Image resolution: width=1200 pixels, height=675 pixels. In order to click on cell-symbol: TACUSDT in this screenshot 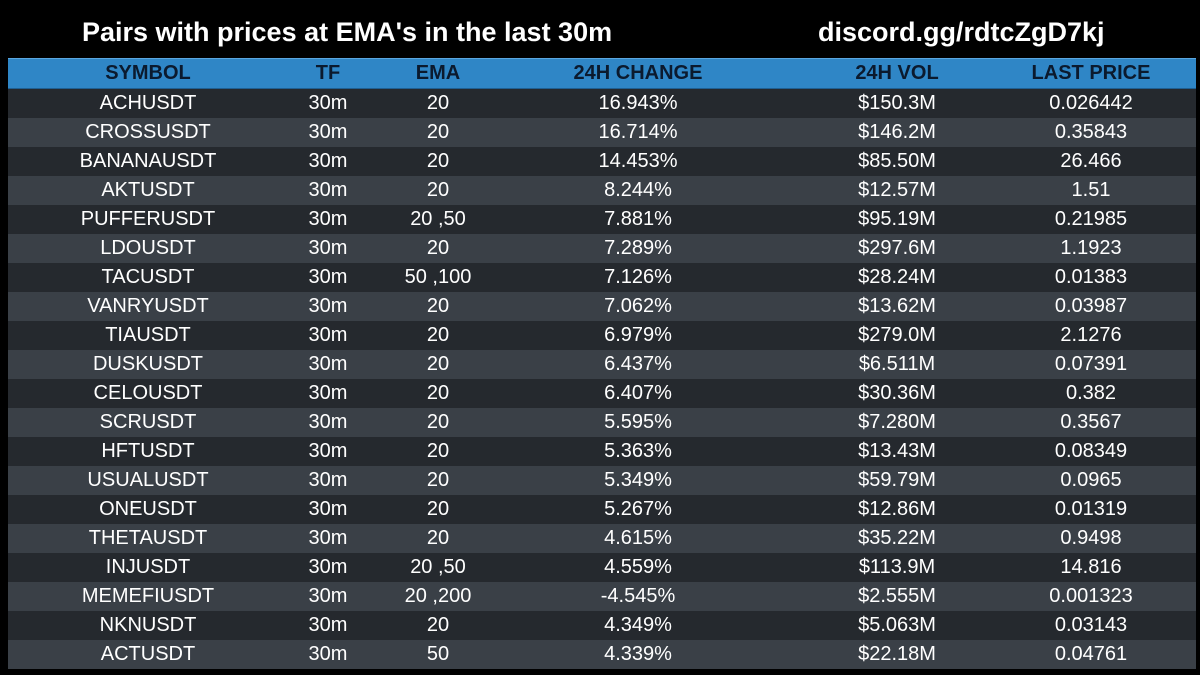, I will do `click(148, 277)`.